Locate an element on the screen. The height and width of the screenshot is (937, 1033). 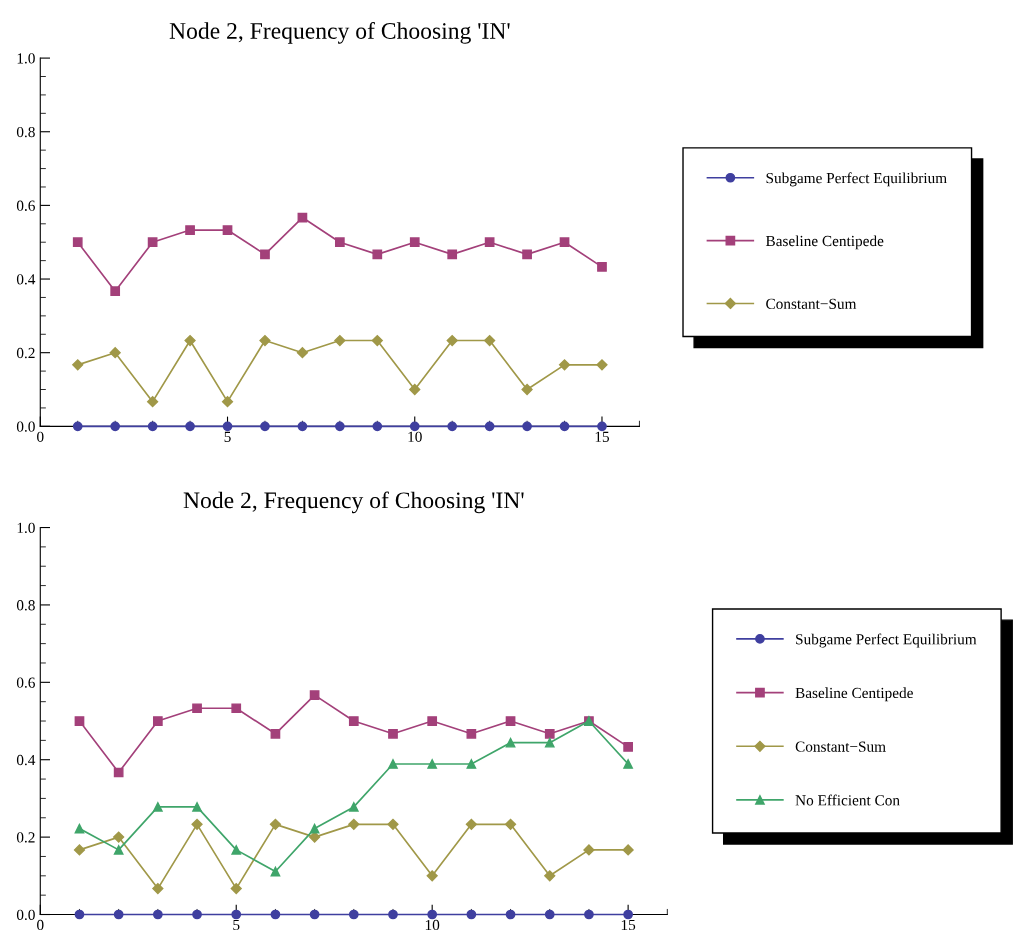
y-tick-label: 0.2 is located at coordinates (25, 837).